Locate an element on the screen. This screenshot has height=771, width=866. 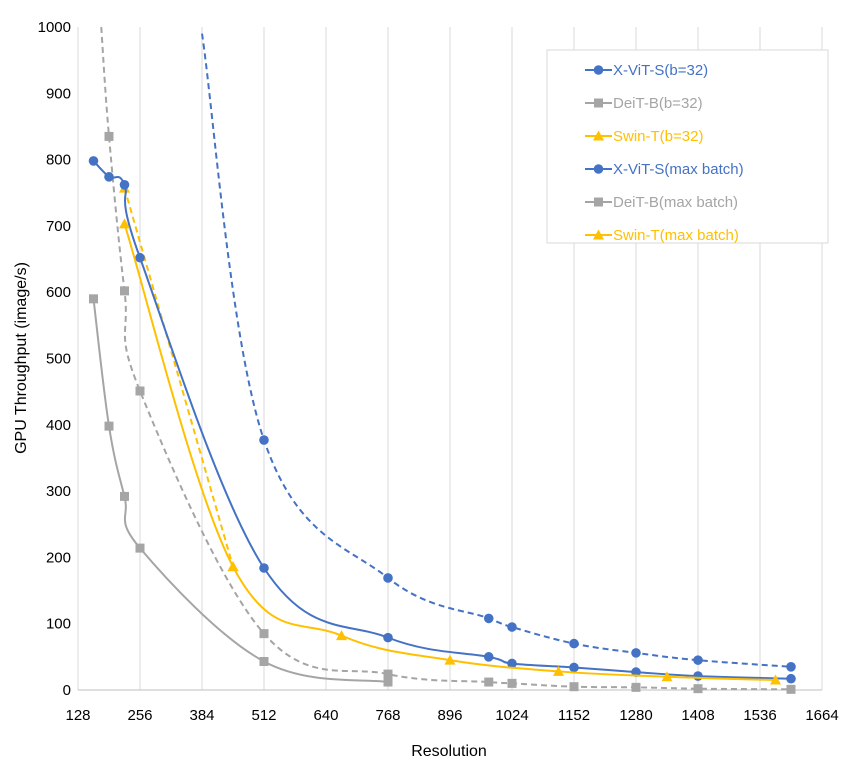
x-tick-label: 1152 is located at coordinates (574, 715).